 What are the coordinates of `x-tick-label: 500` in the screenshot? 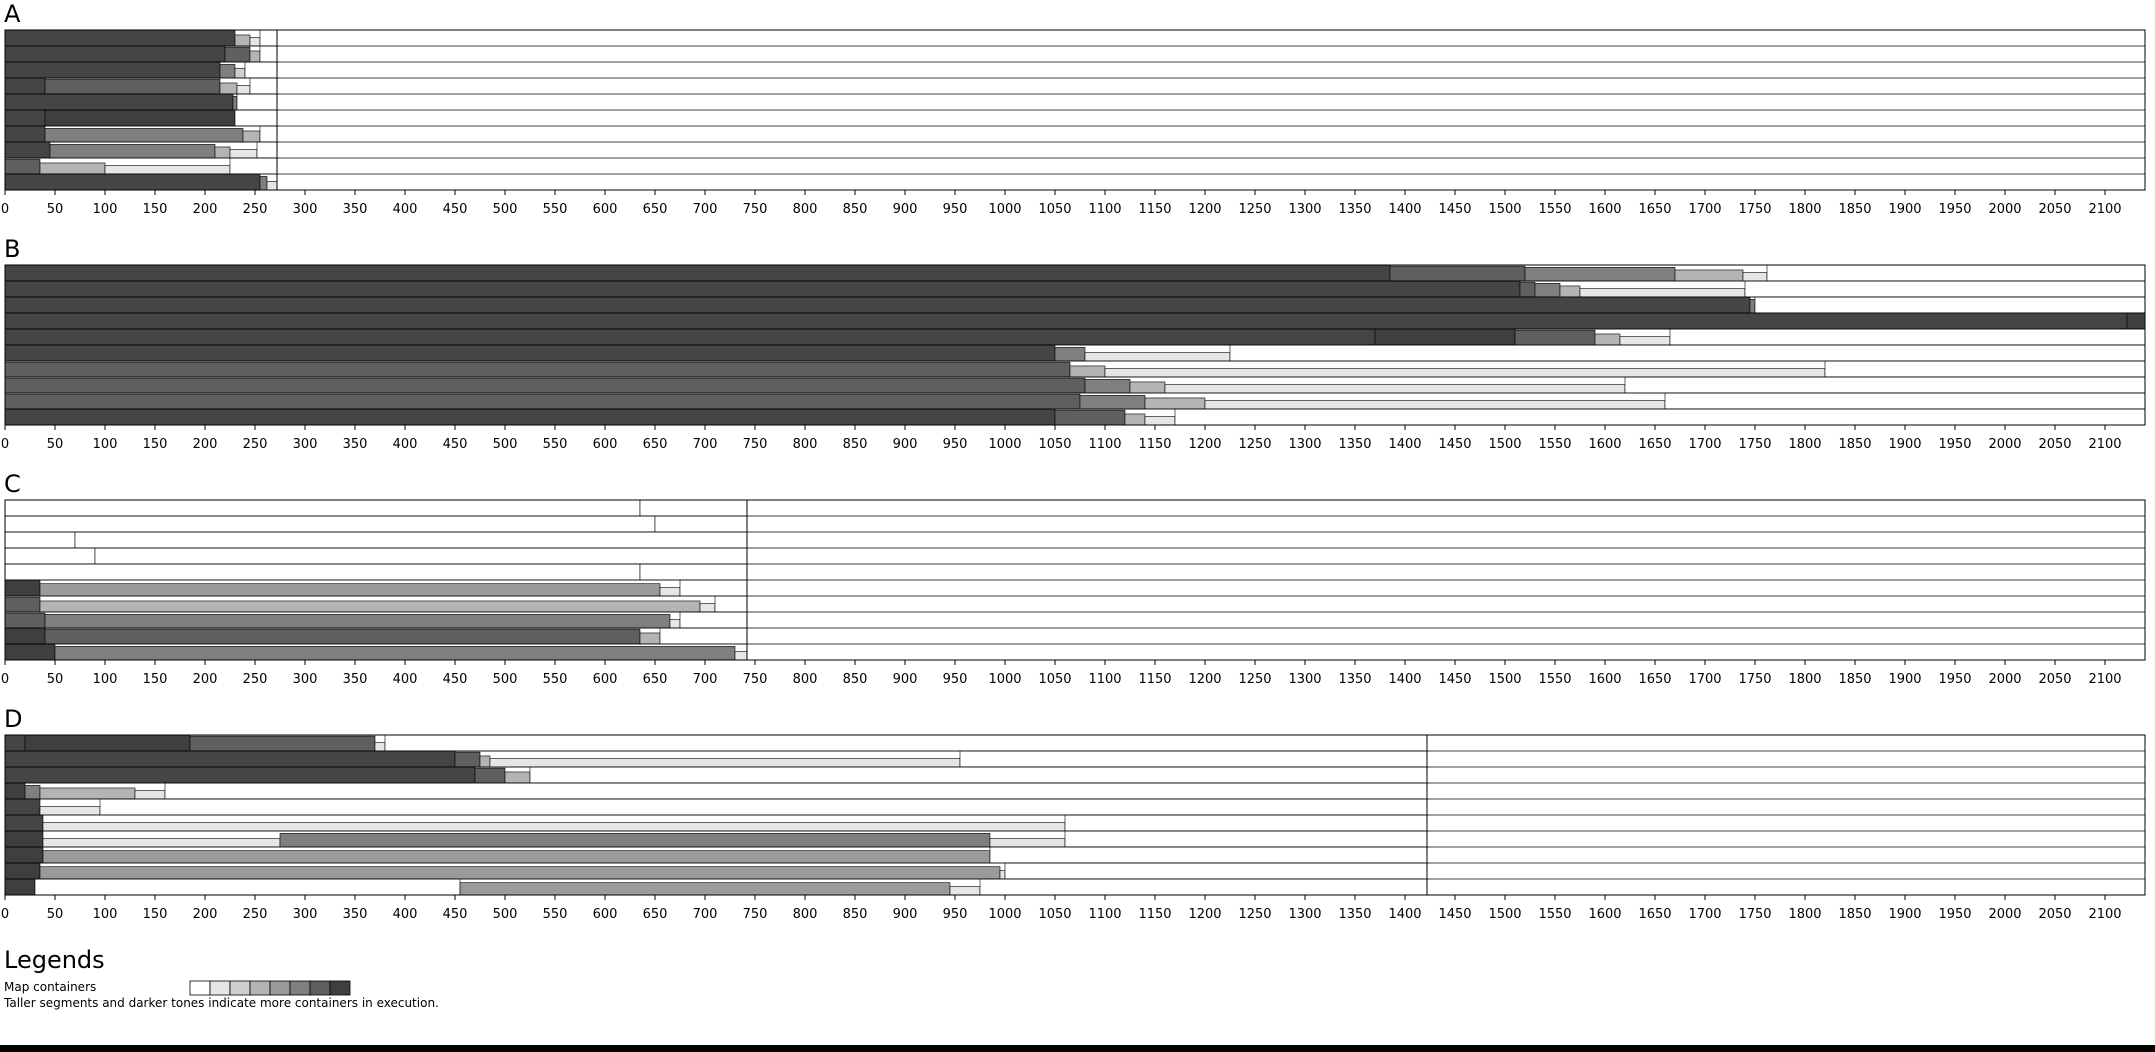 It's located at (505, 679).